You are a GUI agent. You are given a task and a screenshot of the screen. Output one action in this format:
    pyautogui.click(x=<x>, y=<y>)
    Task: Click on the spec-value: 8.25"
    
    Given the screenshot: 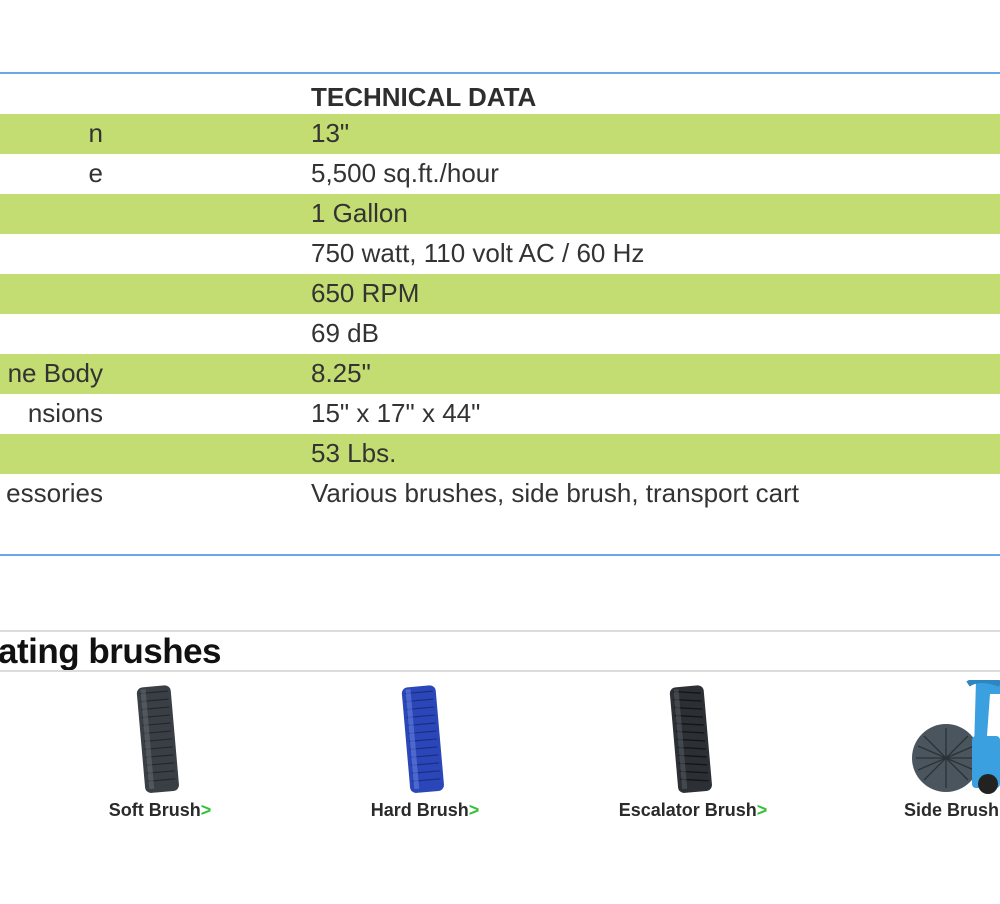 What is the action you would take?
    pyautogui.click(x=341, y=373)
    